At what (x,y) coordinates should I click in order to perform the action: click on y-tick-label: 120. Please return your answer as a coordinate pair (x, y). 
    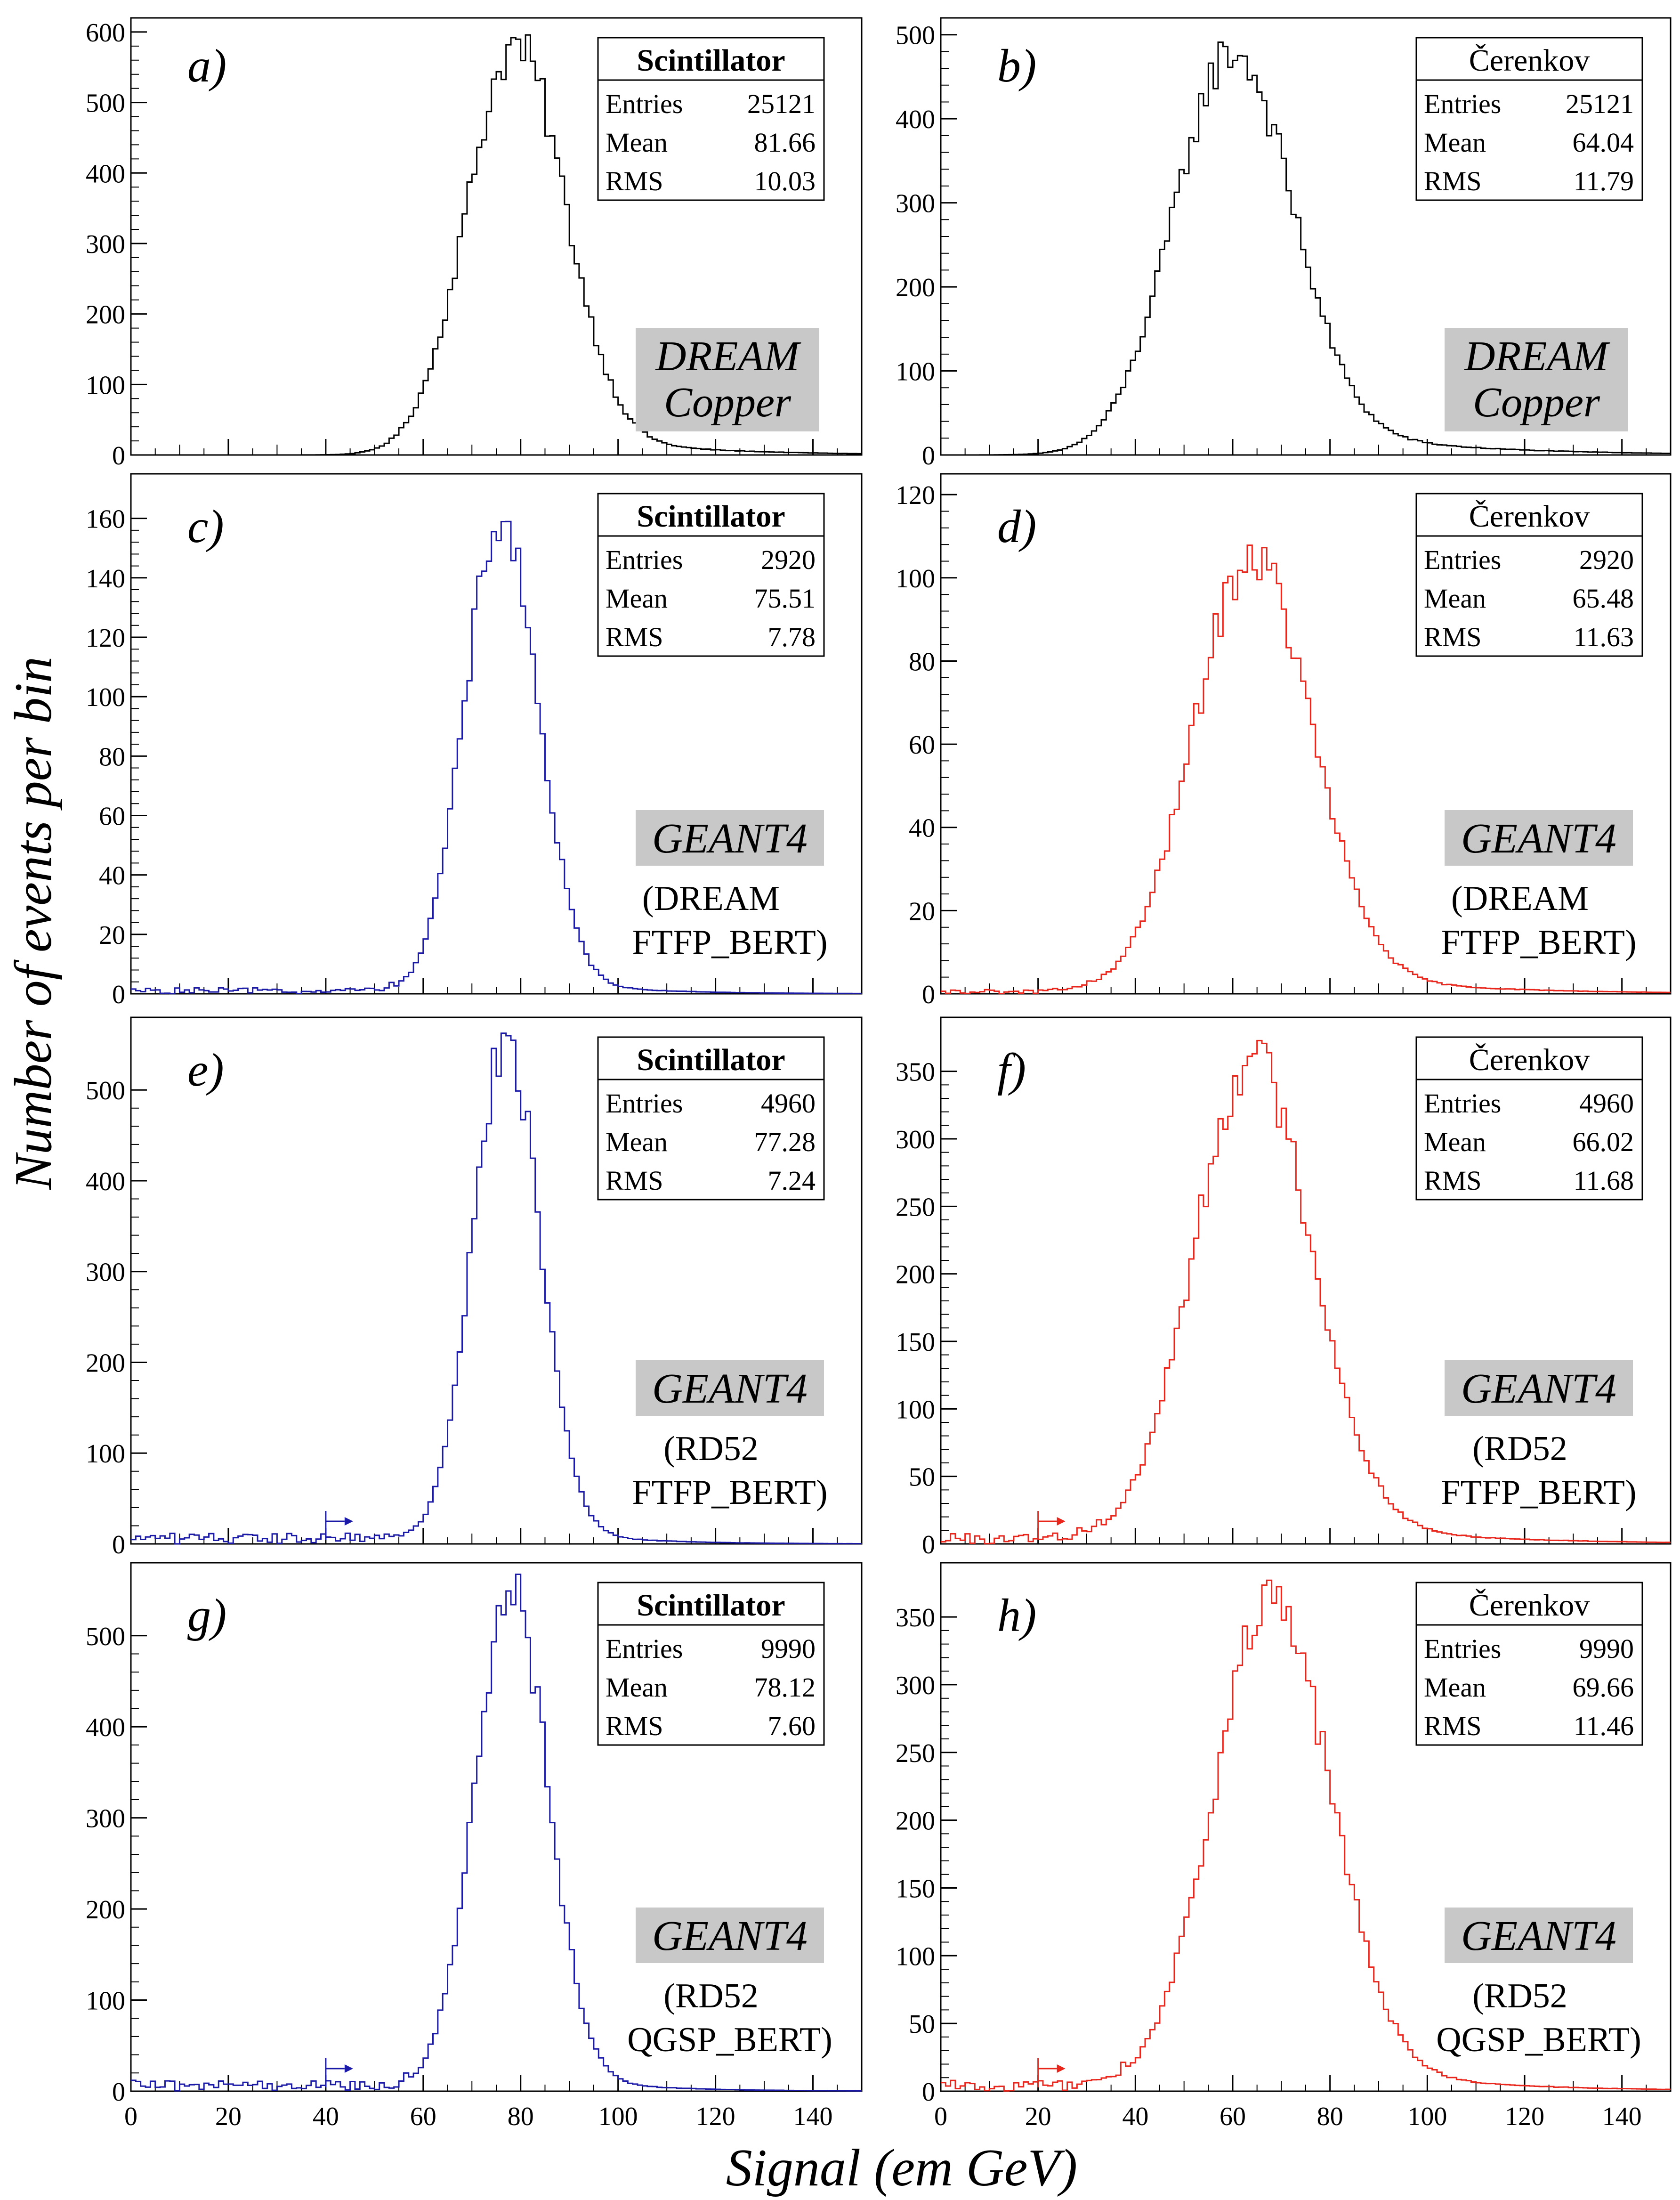
    Looking at the image, I should click on (915, 495).